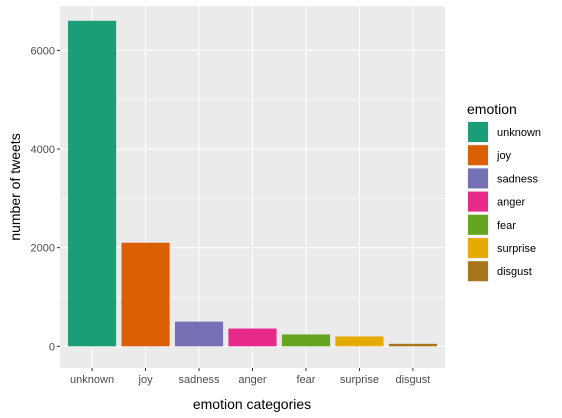  Describe the element at coordinates (504, 156) in the screenshot. I see `legend-label-joy: joy` at that location.